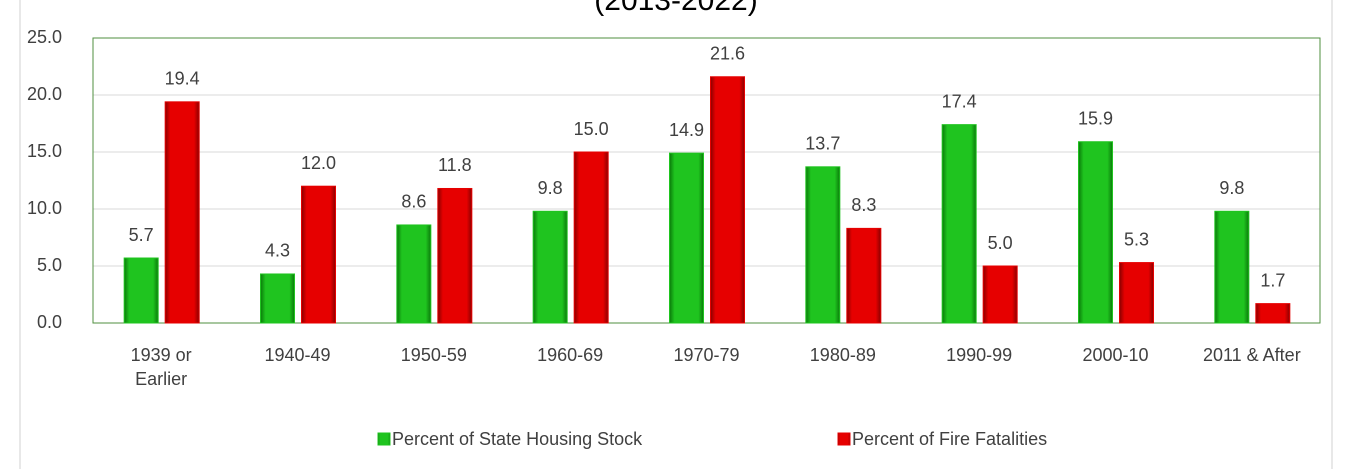 Image resolution: width=1351 pixels, height=469 pixels. I want to click on legend-label: Percent of Fire Fatalities, so click(949, 439).